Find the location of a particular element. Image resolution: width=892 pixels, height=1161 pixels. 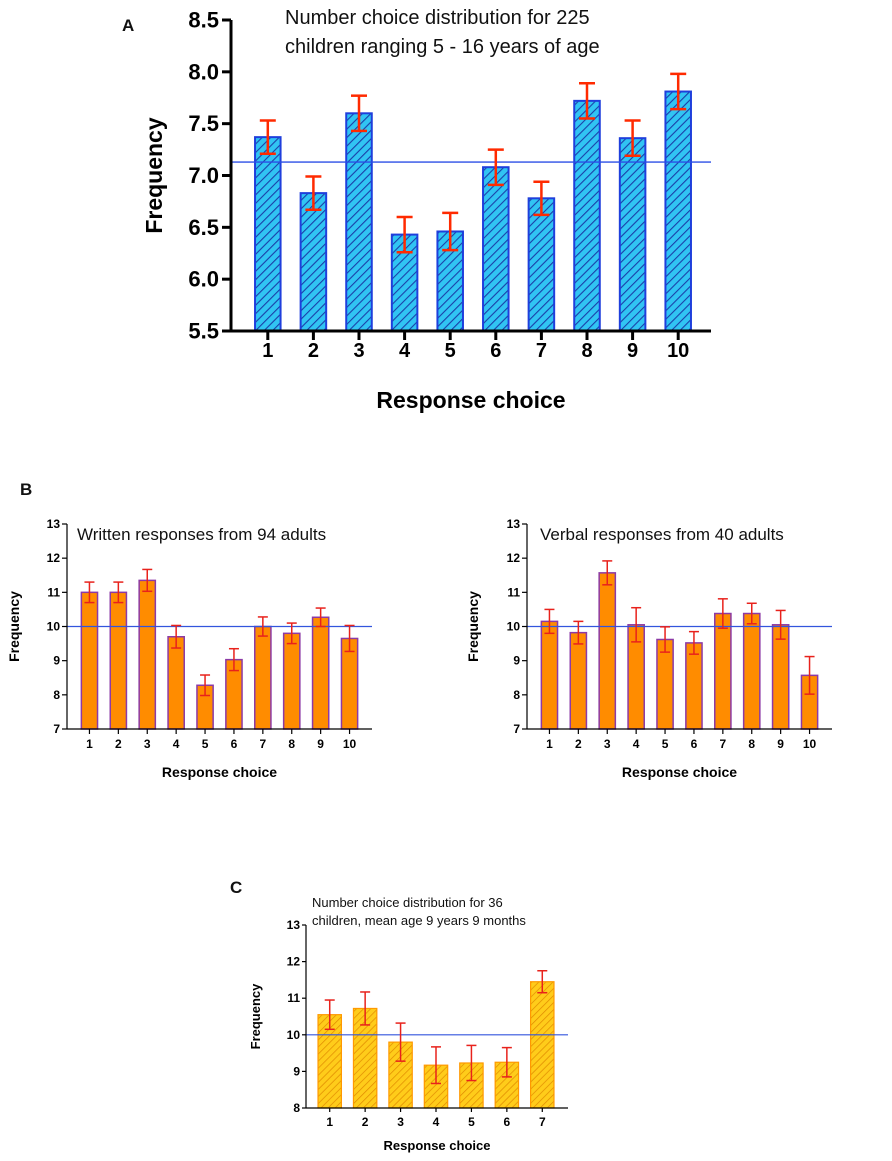

x-tick-label: 9 is located at coordinates (320, 744).